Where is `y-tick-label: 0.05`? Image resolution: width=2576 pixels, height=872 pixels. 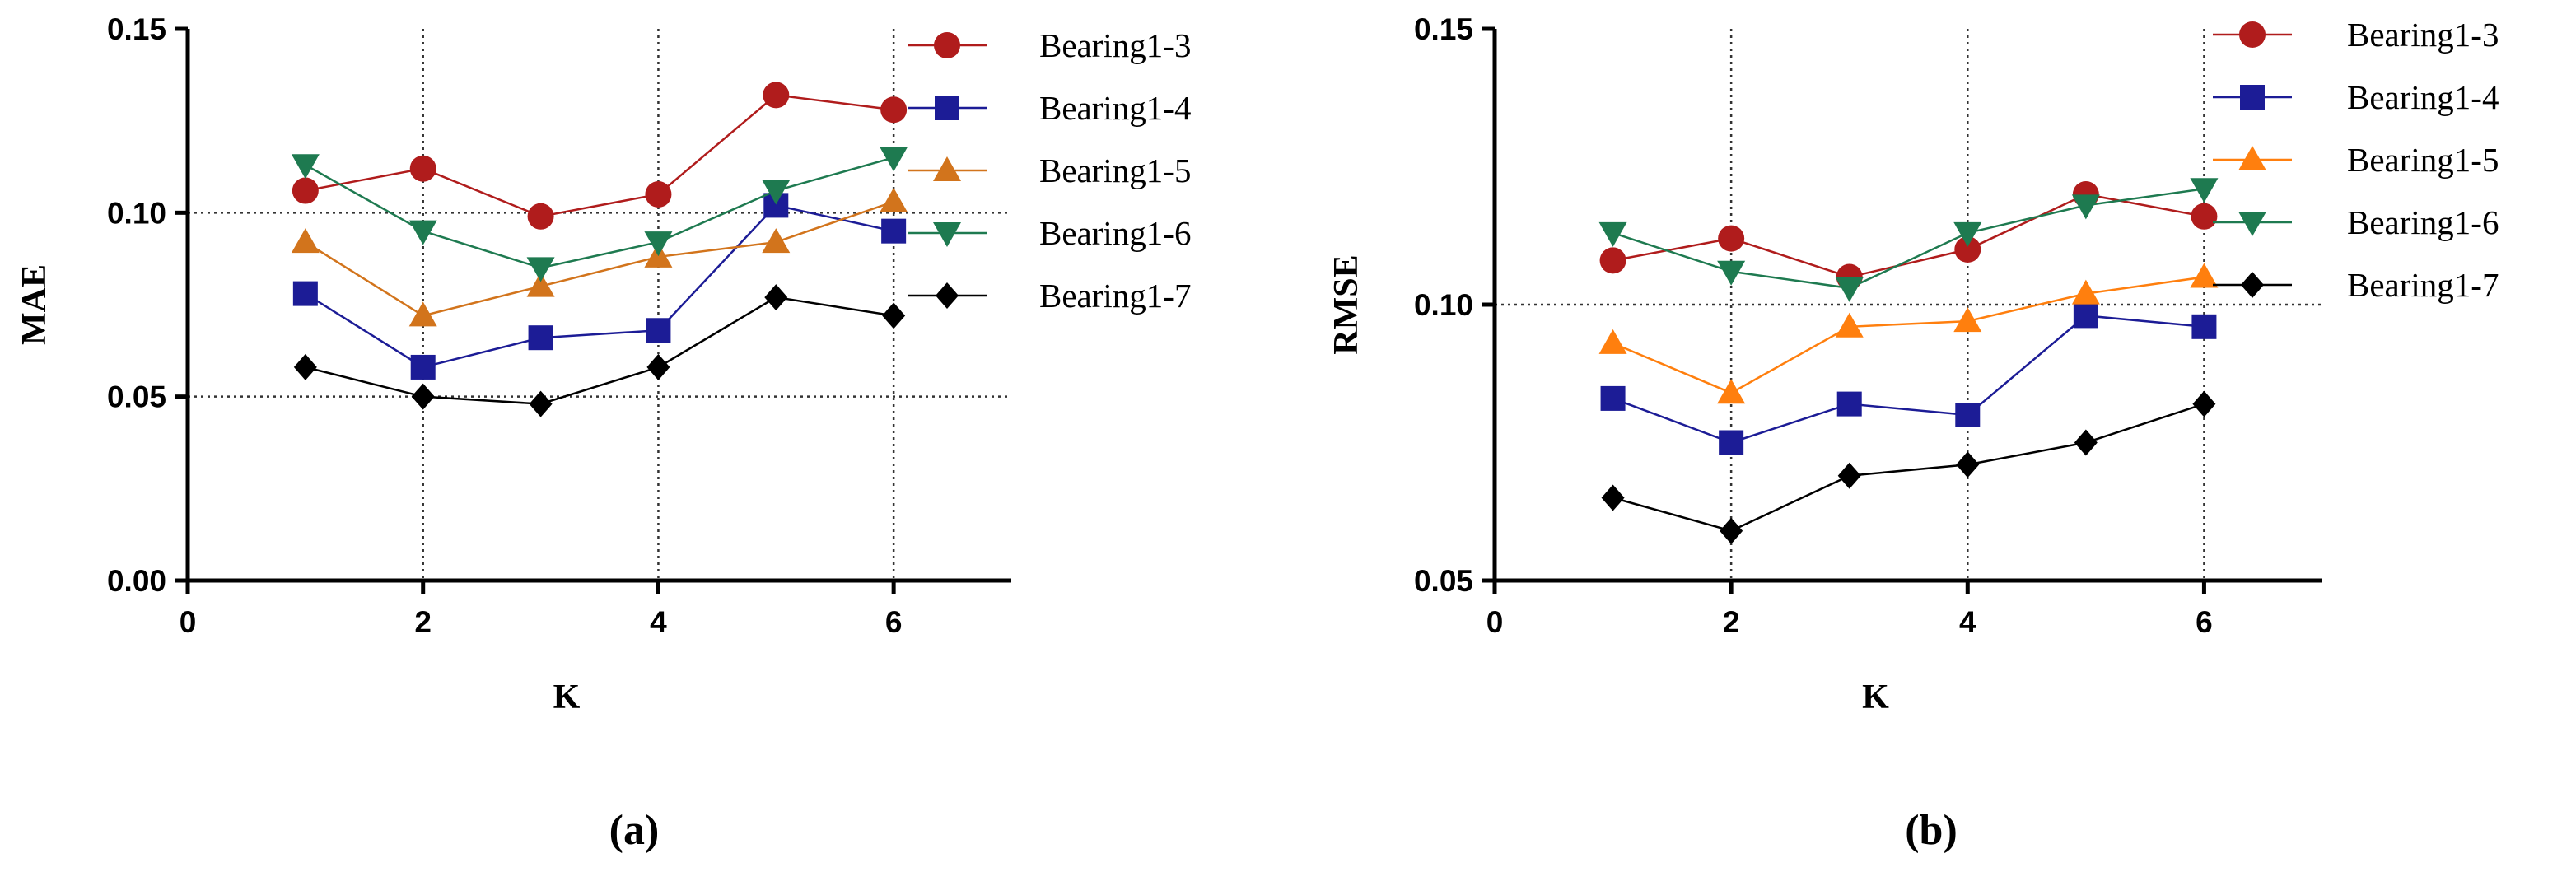 y-tick-label: 0.05 is located at coordinates (136, 397).